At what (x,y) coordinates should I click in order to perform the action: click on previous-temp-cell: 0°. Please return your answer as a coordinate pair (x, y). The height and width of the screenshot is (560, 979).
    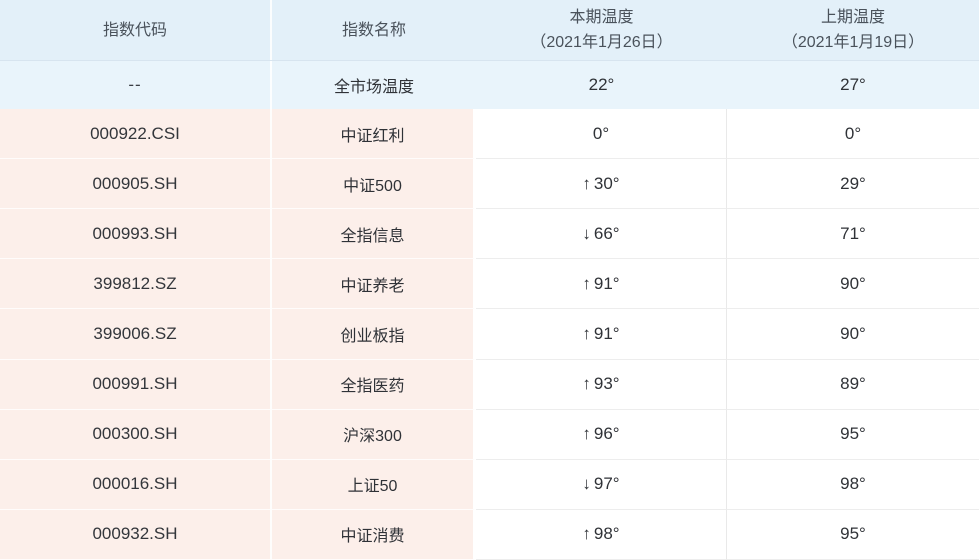
    Looking at the image, I should click on (853, 134).